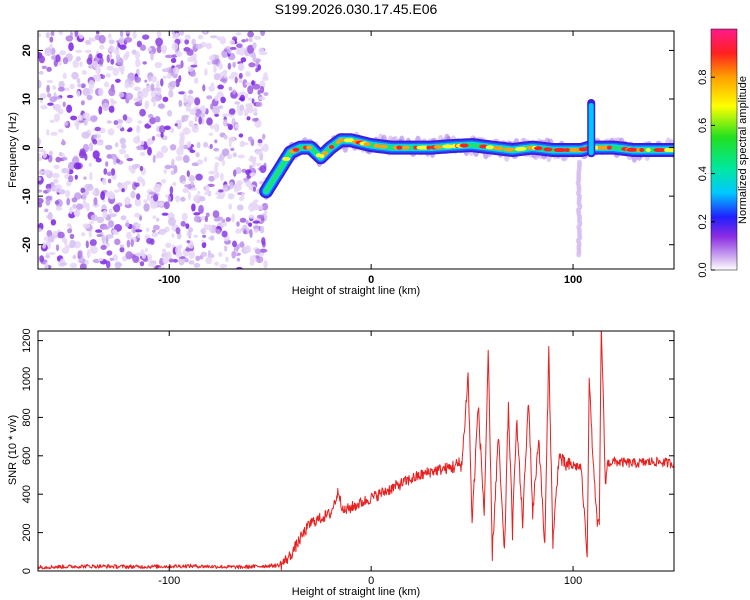 Image resolution: width=750 pixels, height=600 pixels. Describe the element at coordinates (573, 581) in the screenshot. I see `snr-x-tick-label: 100` at that location.